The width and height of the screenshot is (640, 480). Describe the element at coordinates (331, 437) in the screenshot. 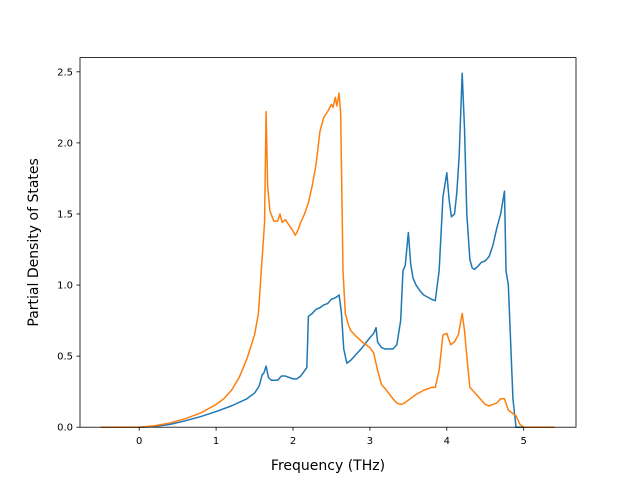

I see `x-axis-ticks: 0 1 2 3 4 5` at that location.